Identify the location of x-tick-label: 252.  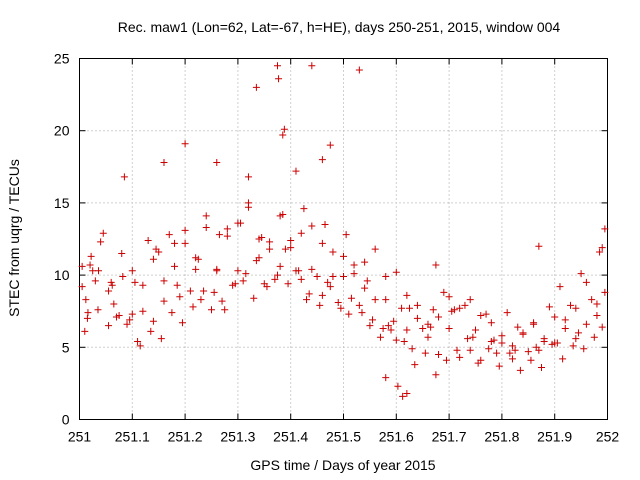
(608, 437).